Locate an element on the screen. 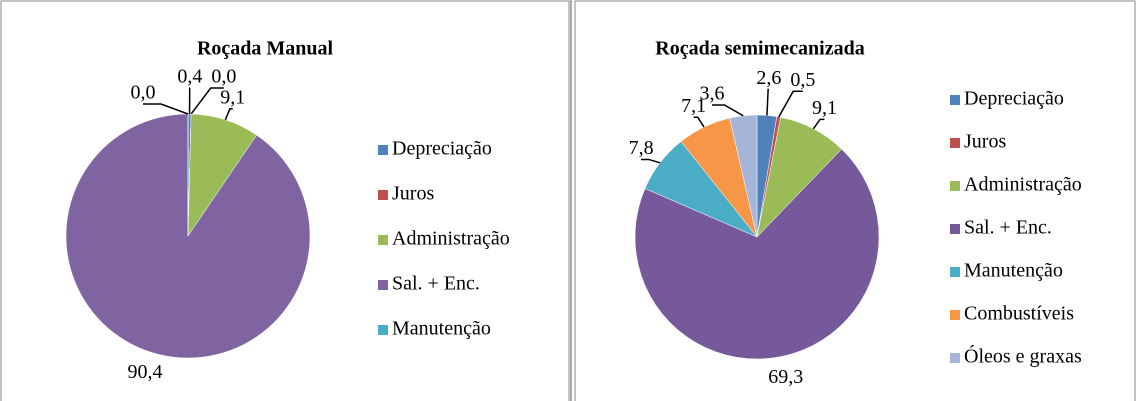  data-label: 0,5 is located at coordinates (802, 80).